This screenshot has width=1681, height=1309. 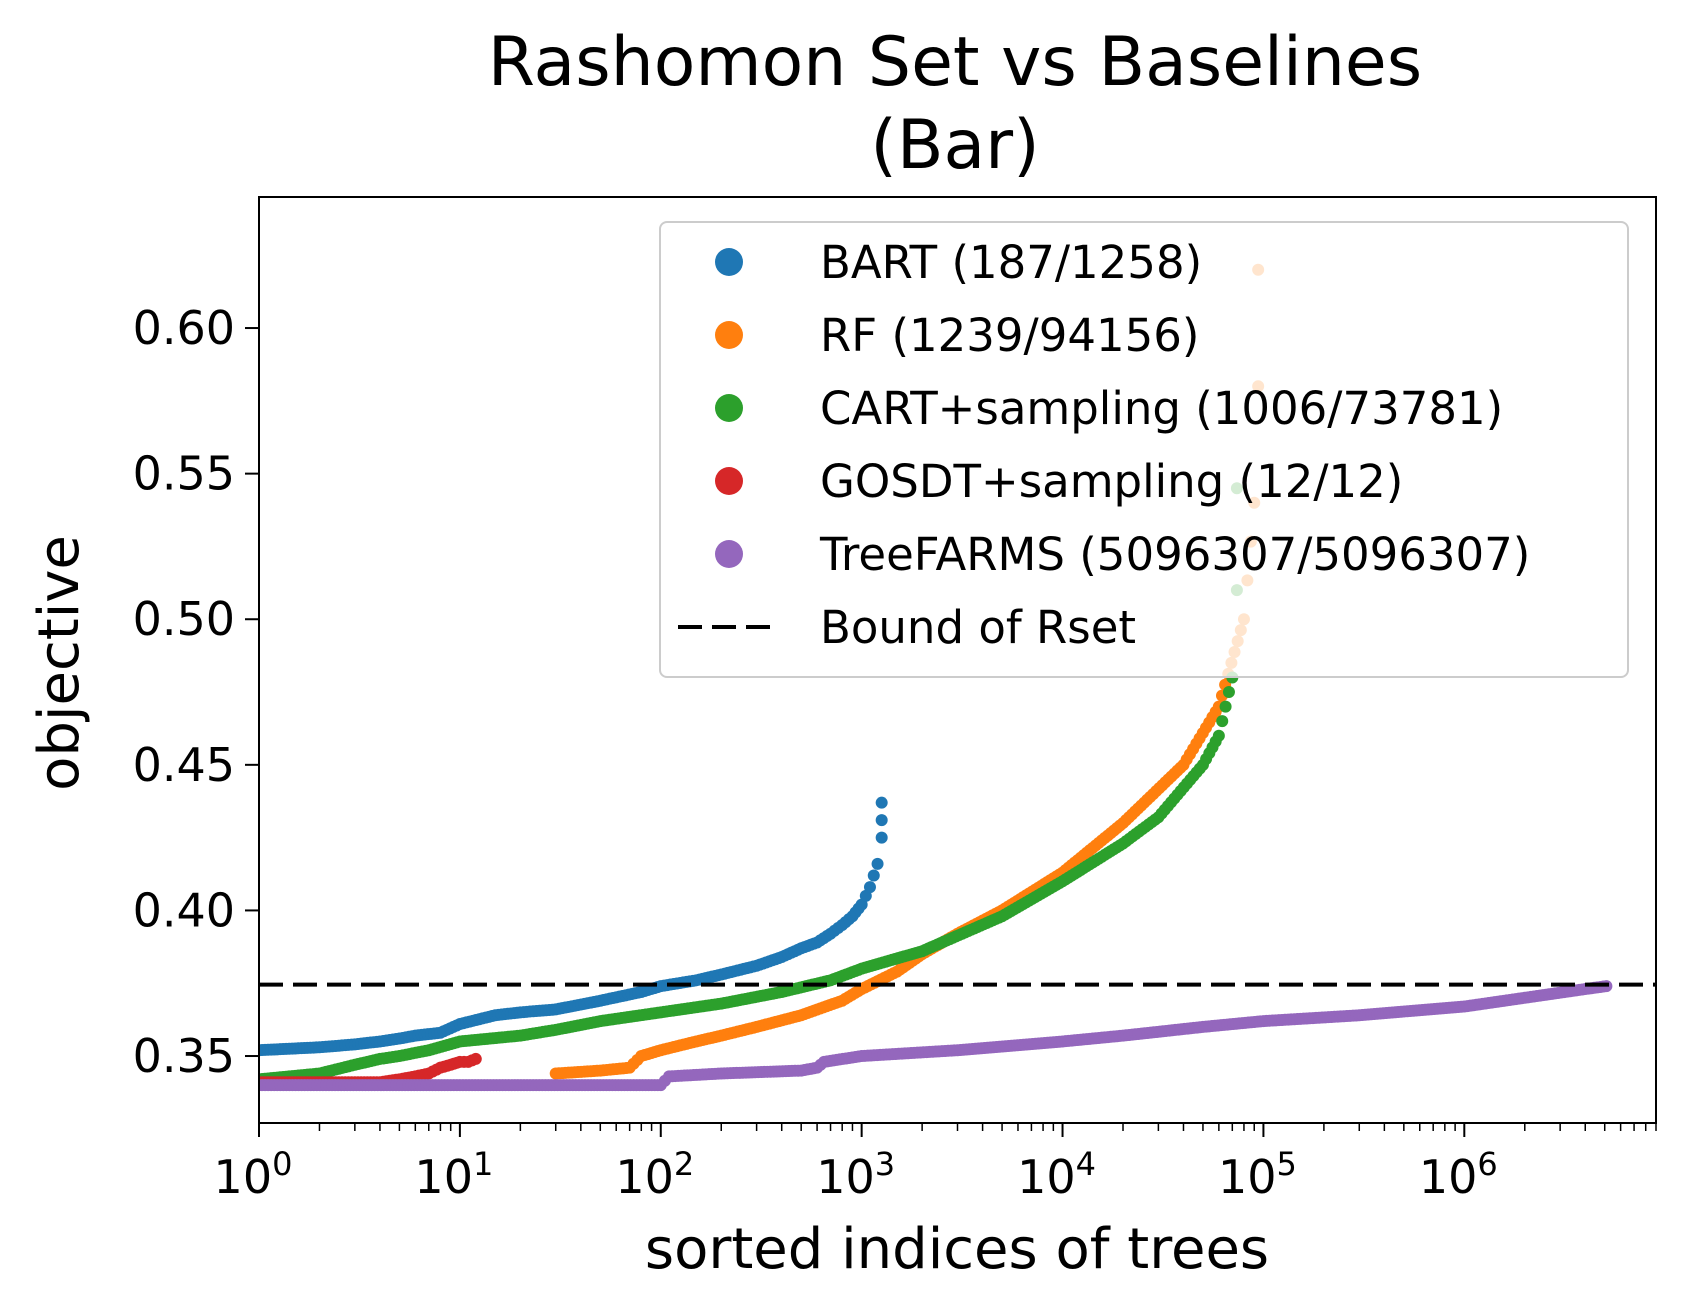 What do you see at coordinates (184, 910) in the screenshot?
I see `y-tick-label: 0.40` at bounding box center [184, 910].